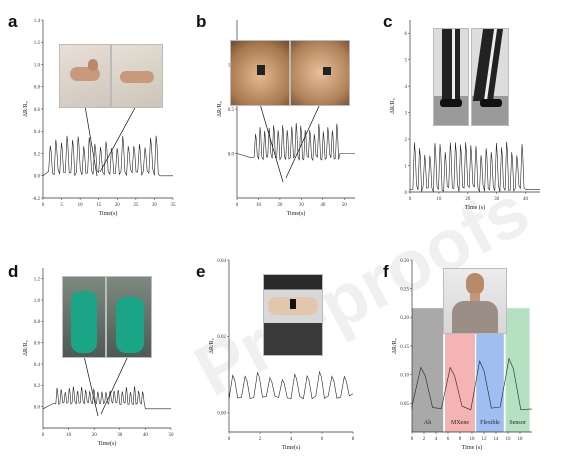 This screenshot has width=563, height=468. Describe the element at coordinates (427, 423) in the screenshot. I see `region-label-0: Ah` at that location.